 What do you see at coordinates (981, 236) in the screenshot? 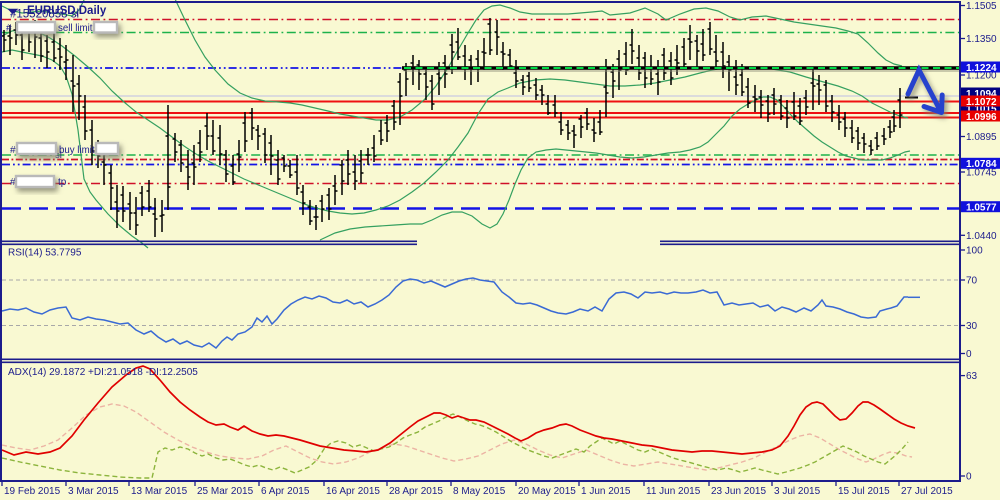
I see `svg-text: 1.0440` at bounding box center [981, 236].